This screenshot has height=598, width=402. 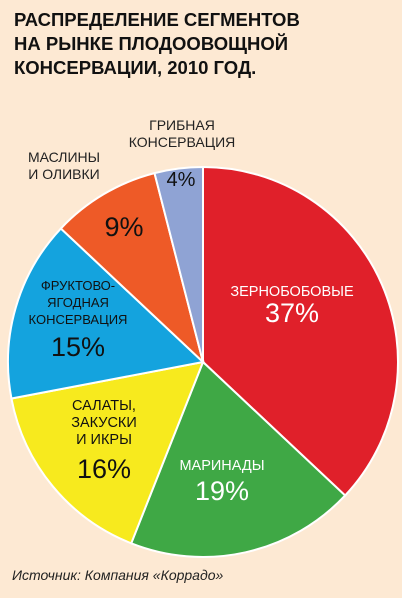 What do you see at coordinates (182, 125) in the screenshot?
I see `slice-label: ГРИБНАЯ` at bounding box center [182, 125].